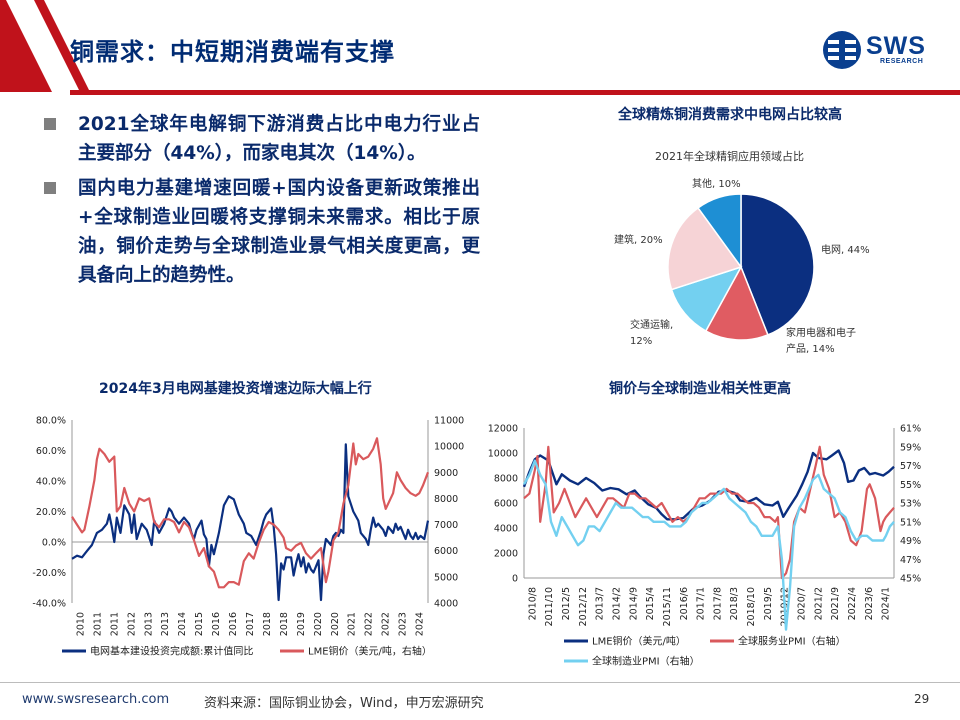 This screenshot has height=720, width=960. What do you see at coordinates (729, 156) in the screenshot?
I see `pie-chart-subtitle: 2021年全球精铜应用领域占比` at bounding box center [729, 156].